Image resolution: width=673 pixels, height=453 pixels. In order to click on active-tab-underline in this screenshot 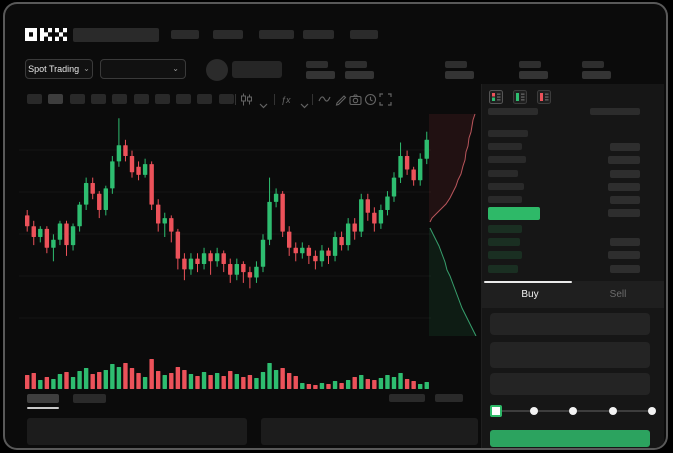, I will do `click(43, 408)`.